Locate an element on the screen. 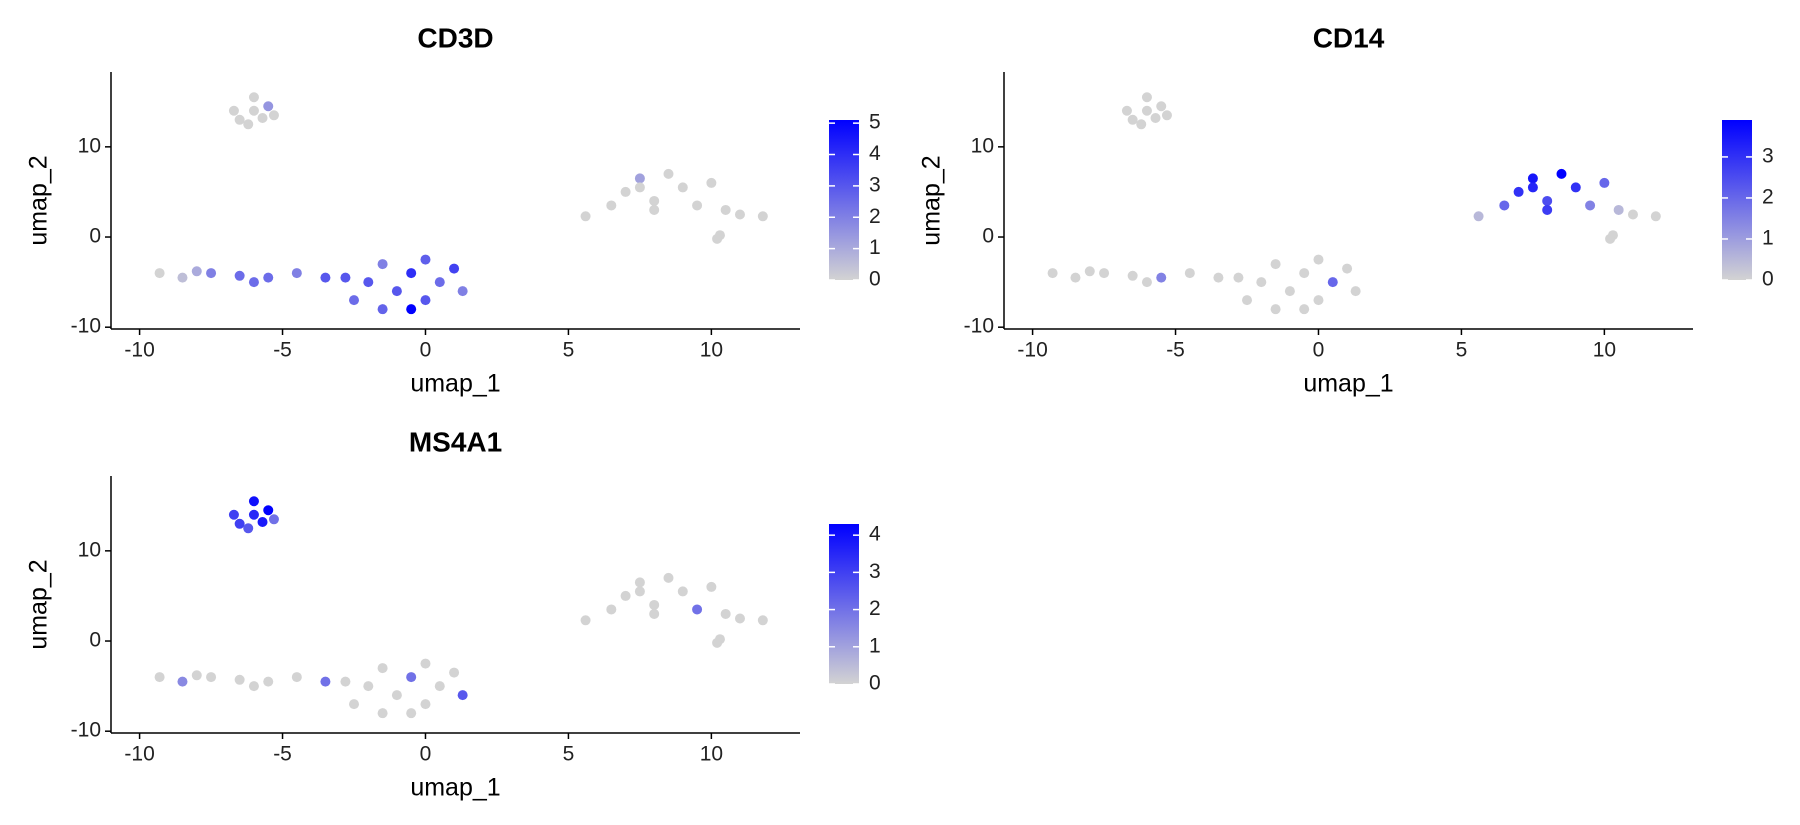  panel-title: CD3D is located at coordinates (455, 37).